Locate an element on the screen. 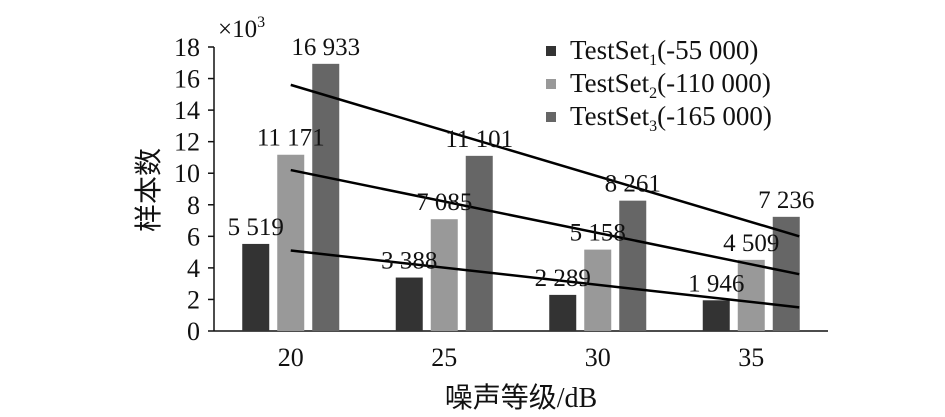 Image resolution: width=945 pixels, height=417 pixels. data-label: 2 289 is located at coordinates (563, 278).